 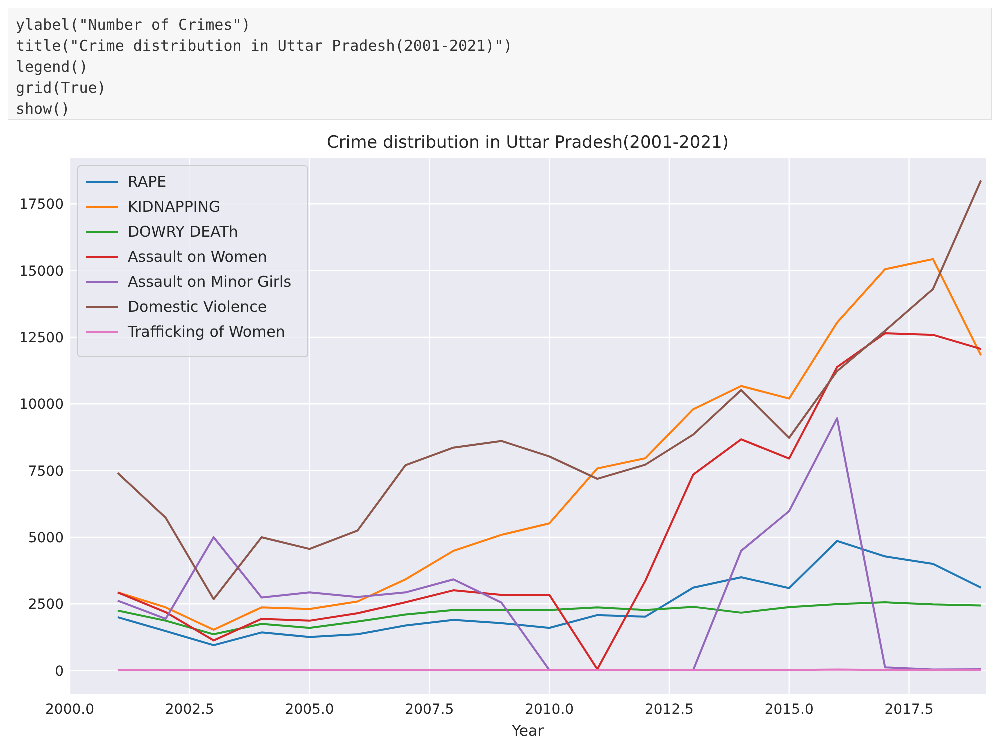 I want to click on y-tick-label: 17500, so click(x=41, y=205).